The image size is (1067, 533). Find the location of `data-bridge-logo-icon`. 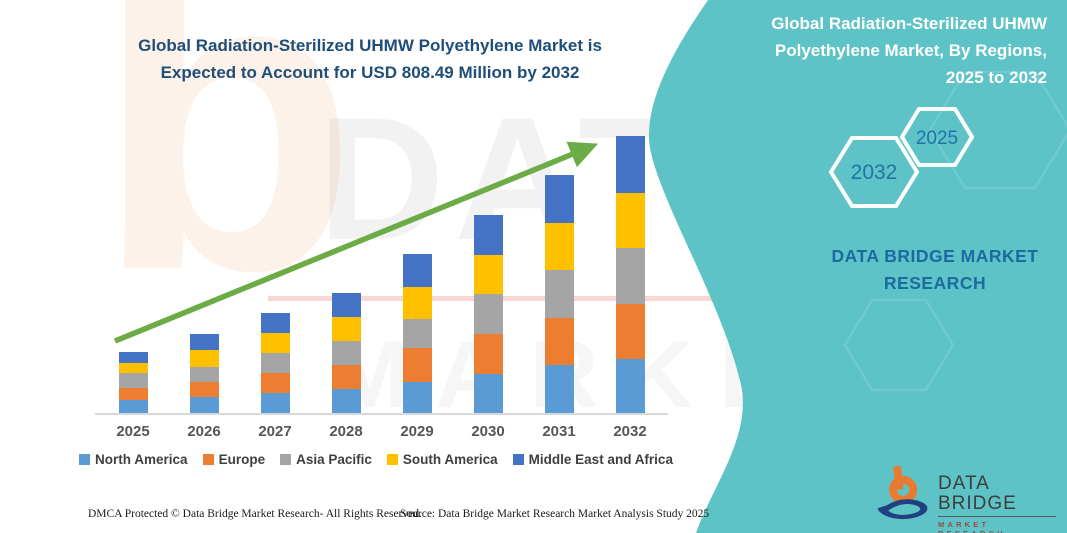

data-bridge-logo-icon is located at coordinates (902, 492).